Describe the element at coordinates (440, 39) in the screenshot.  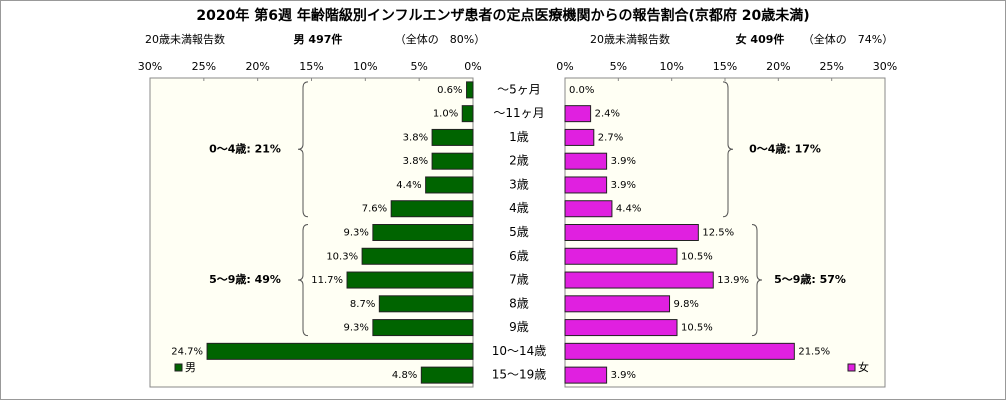
I see `share-label: （全体の 80%）` at that location.